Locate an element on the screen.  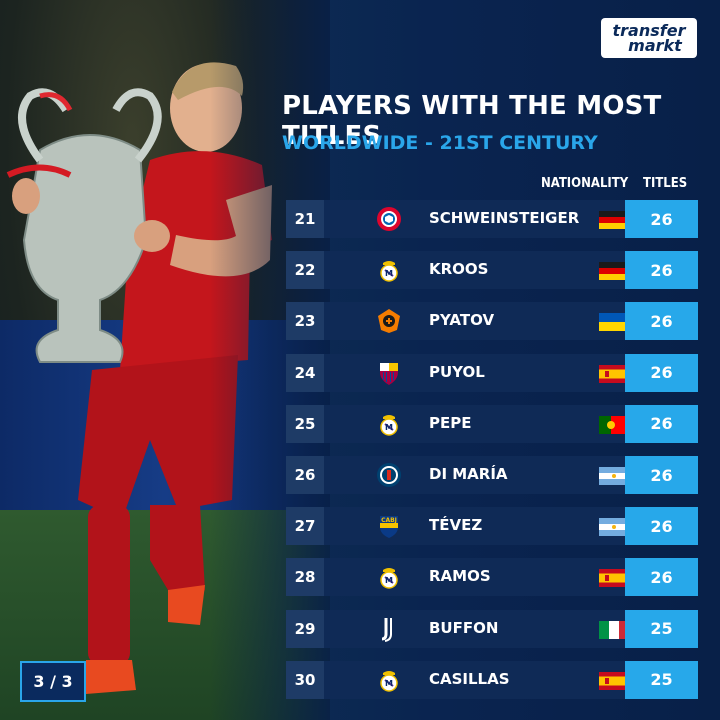
bayern-crest-icon is located at coordinates (389, 219).